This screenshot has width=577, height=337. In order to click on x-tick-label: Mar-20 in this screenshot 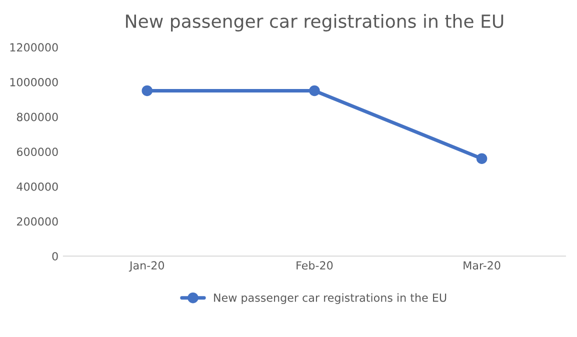, I will do `click(482, 265)`.